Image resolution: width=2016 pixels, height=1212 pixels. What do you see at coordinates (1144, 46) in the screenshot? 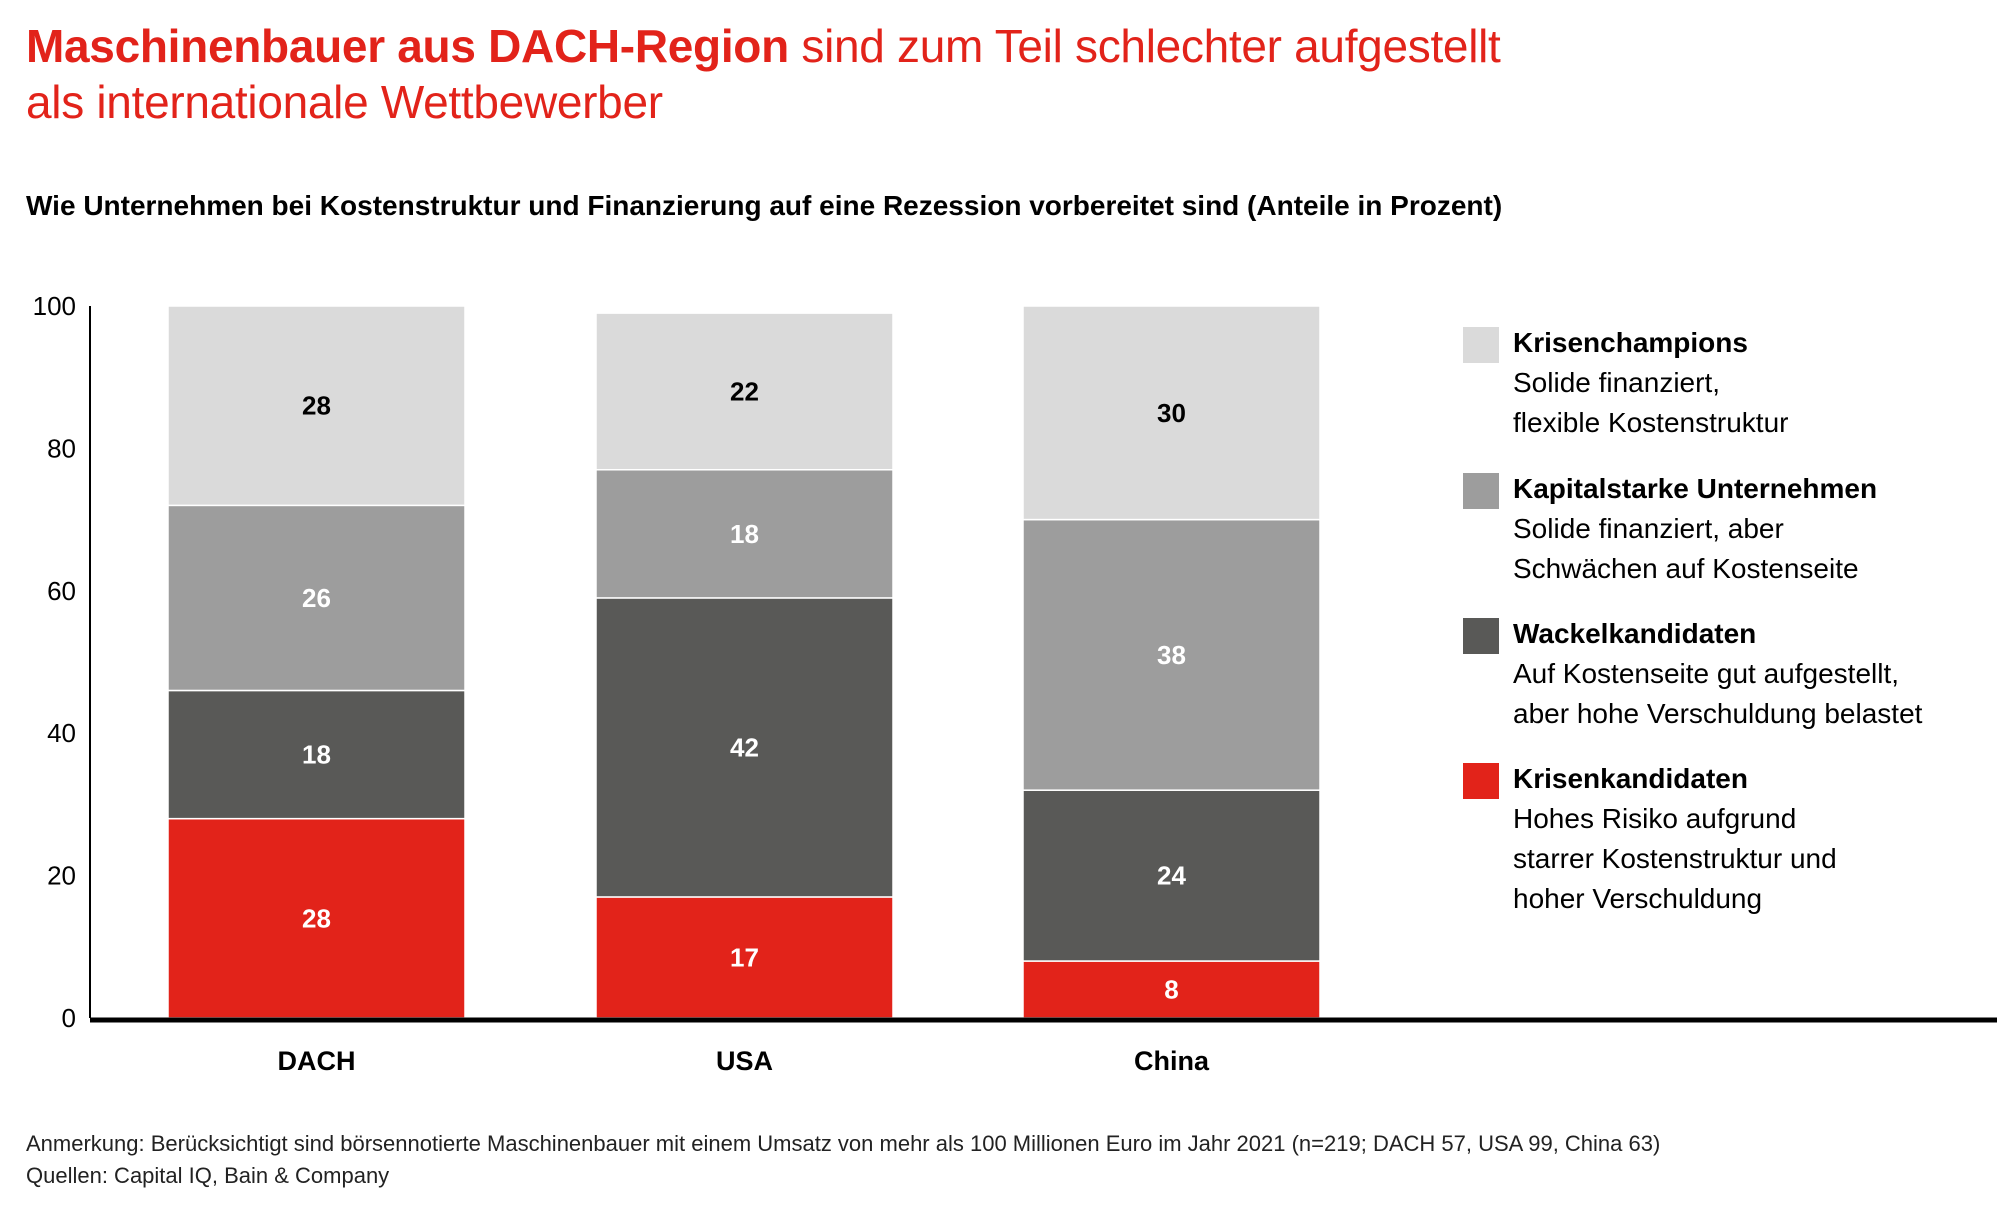
I see `title-regular: sind zum Teil schlechter aufgestellt` at bounding box center [1144, 46].